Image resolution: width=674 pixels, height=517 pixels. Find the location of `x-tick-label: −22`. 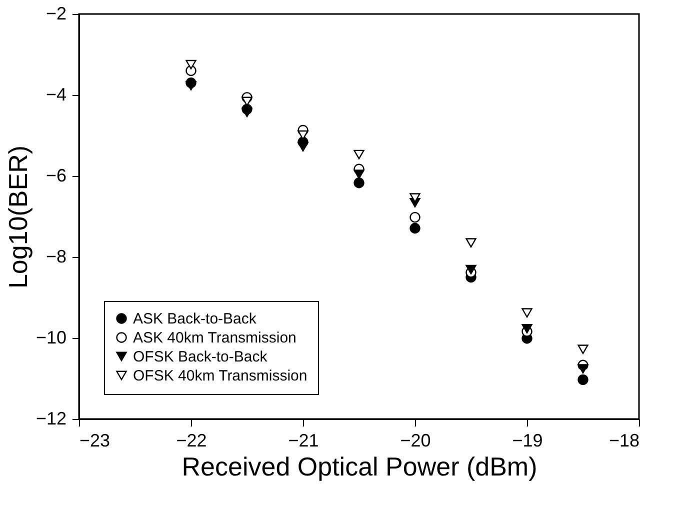

x-tick-label: −22 is located at coordinates (191, 440).